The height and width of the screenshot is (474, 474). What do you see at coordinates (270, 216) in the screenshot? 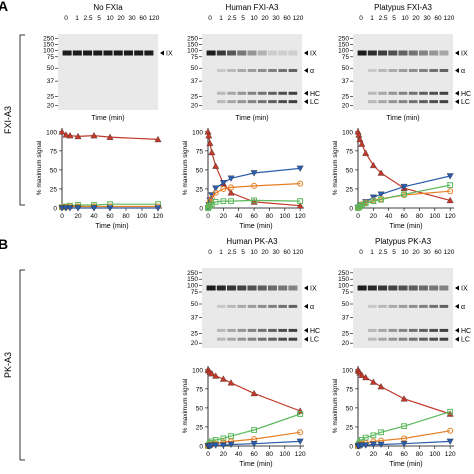
I see `x-tick-label: 80` at bounding box center [270, 216].